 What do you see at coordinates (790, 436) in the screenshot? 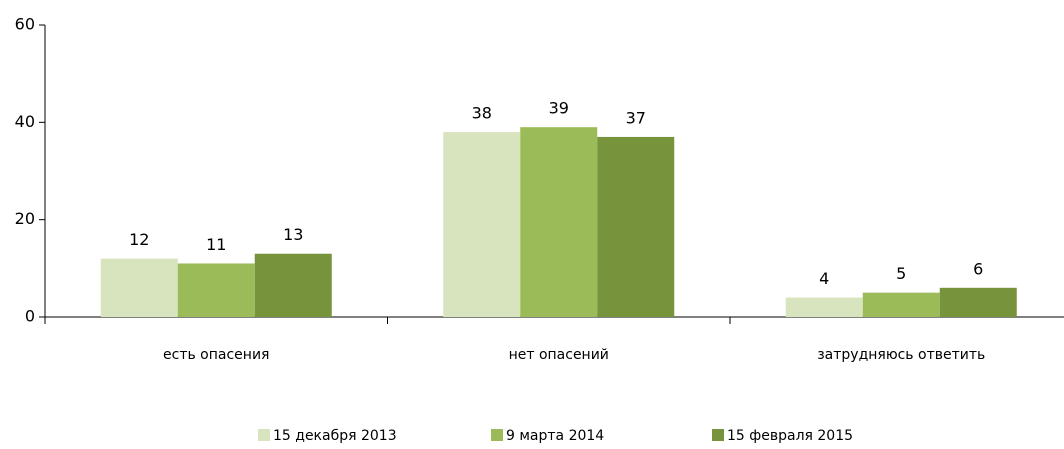
I see `legend-label: 15 февраля 2015` at bounding box center [790, 436].